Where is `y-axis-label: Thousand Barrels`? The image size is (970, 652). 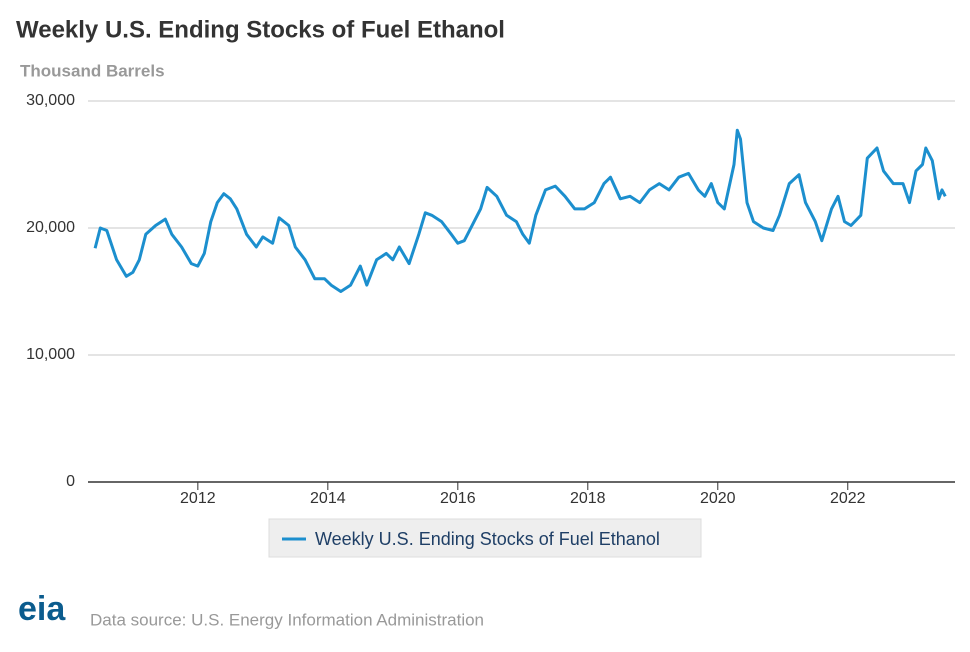
y-axis-label: Thousand Barrels is located at coordinates (92, 70).